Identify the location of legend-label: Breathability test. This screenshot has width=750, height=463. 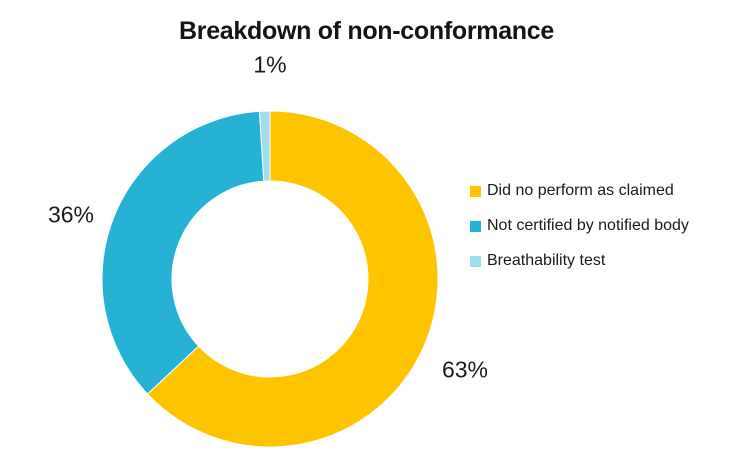
(546, 260).